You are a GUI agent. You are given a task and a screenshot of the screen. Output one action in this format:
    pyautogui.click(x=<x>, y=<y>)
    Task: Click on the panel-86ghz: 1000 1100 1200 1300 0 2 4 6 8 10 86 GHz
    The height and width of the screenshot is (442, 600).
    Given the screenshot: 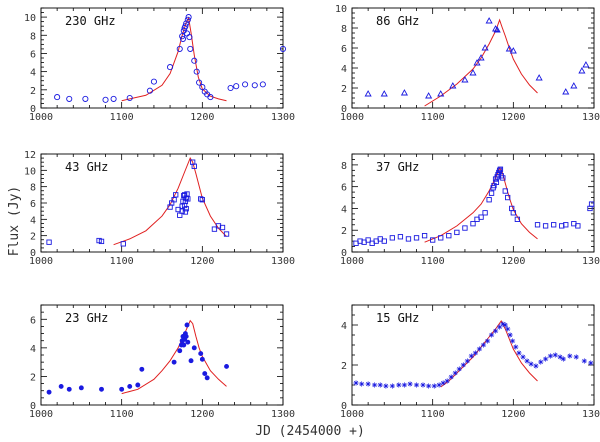 What is the action you would take?
    pyautogui.click(x=467, y=63)
    